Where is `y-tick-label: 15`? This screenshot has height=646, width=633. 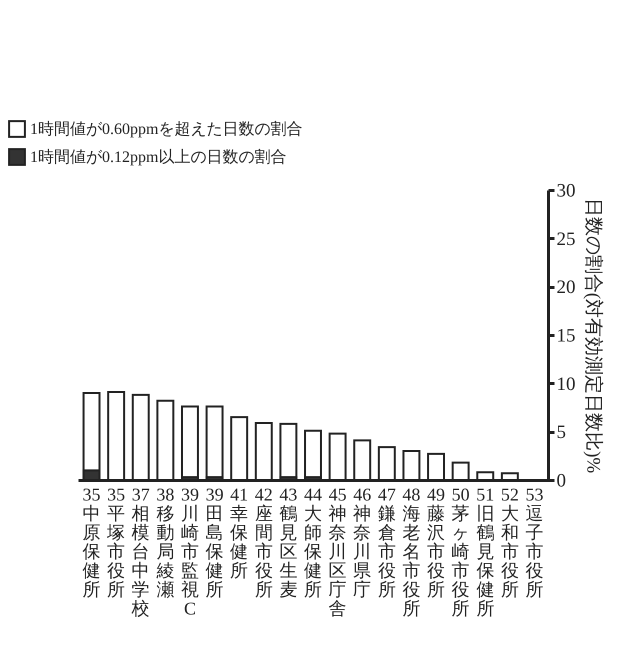
y-tick-label: 15 is located at coordinates (566, 336).